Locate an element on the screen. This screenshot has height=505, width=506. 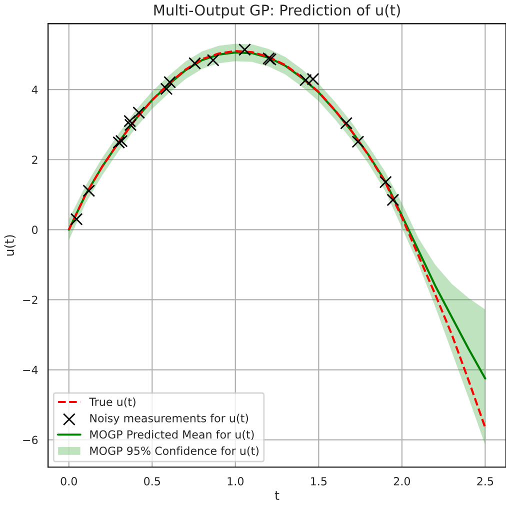
y-tick-label: 2 is located at coordinates (35, 160).